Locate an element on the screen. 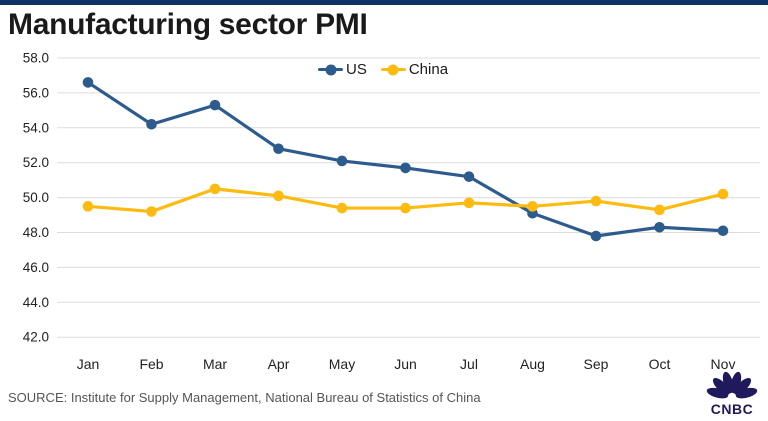 Image resolution: width=768 pixels, height=421 pixels. cnbc-peacock-icon: CNBC is located at coordinates (732, 394).